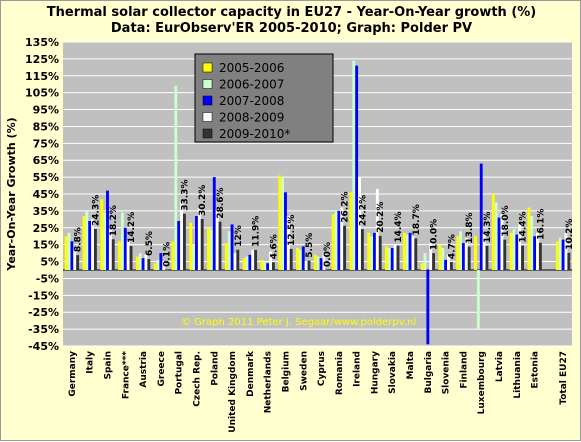 This screenshot has height=442, width=581. I want to click on y-tick-label: 55%, so click(46, 177).